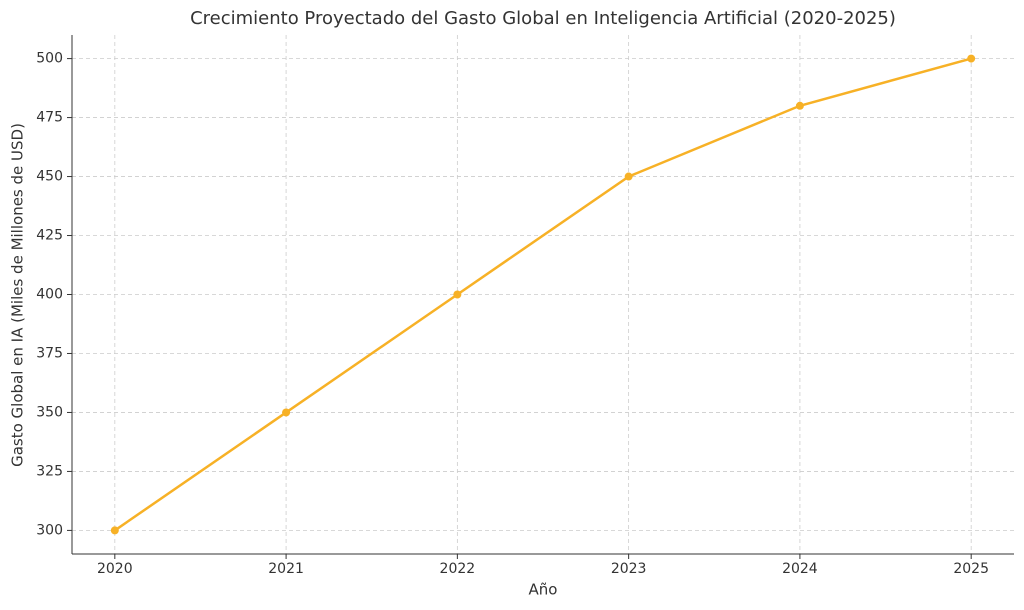 The width and height of the screenshot is (1024, 610). Describe the element at coordinates (629, 569) in the screenshot. I see `x-tick-label: 2023` at that location.